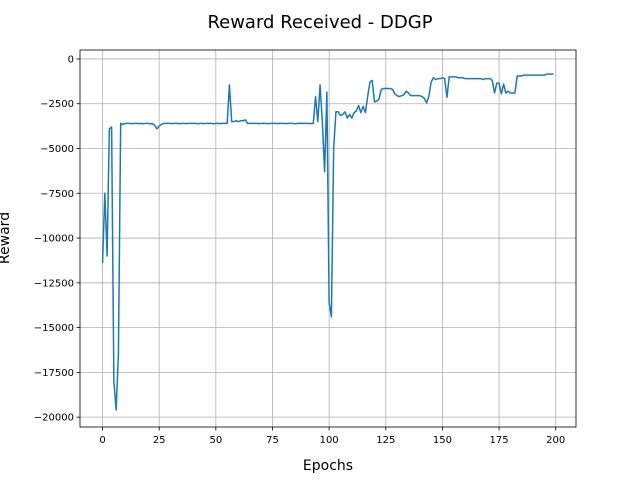  I want to click on x-tick-label: 50, so click(215, 440).